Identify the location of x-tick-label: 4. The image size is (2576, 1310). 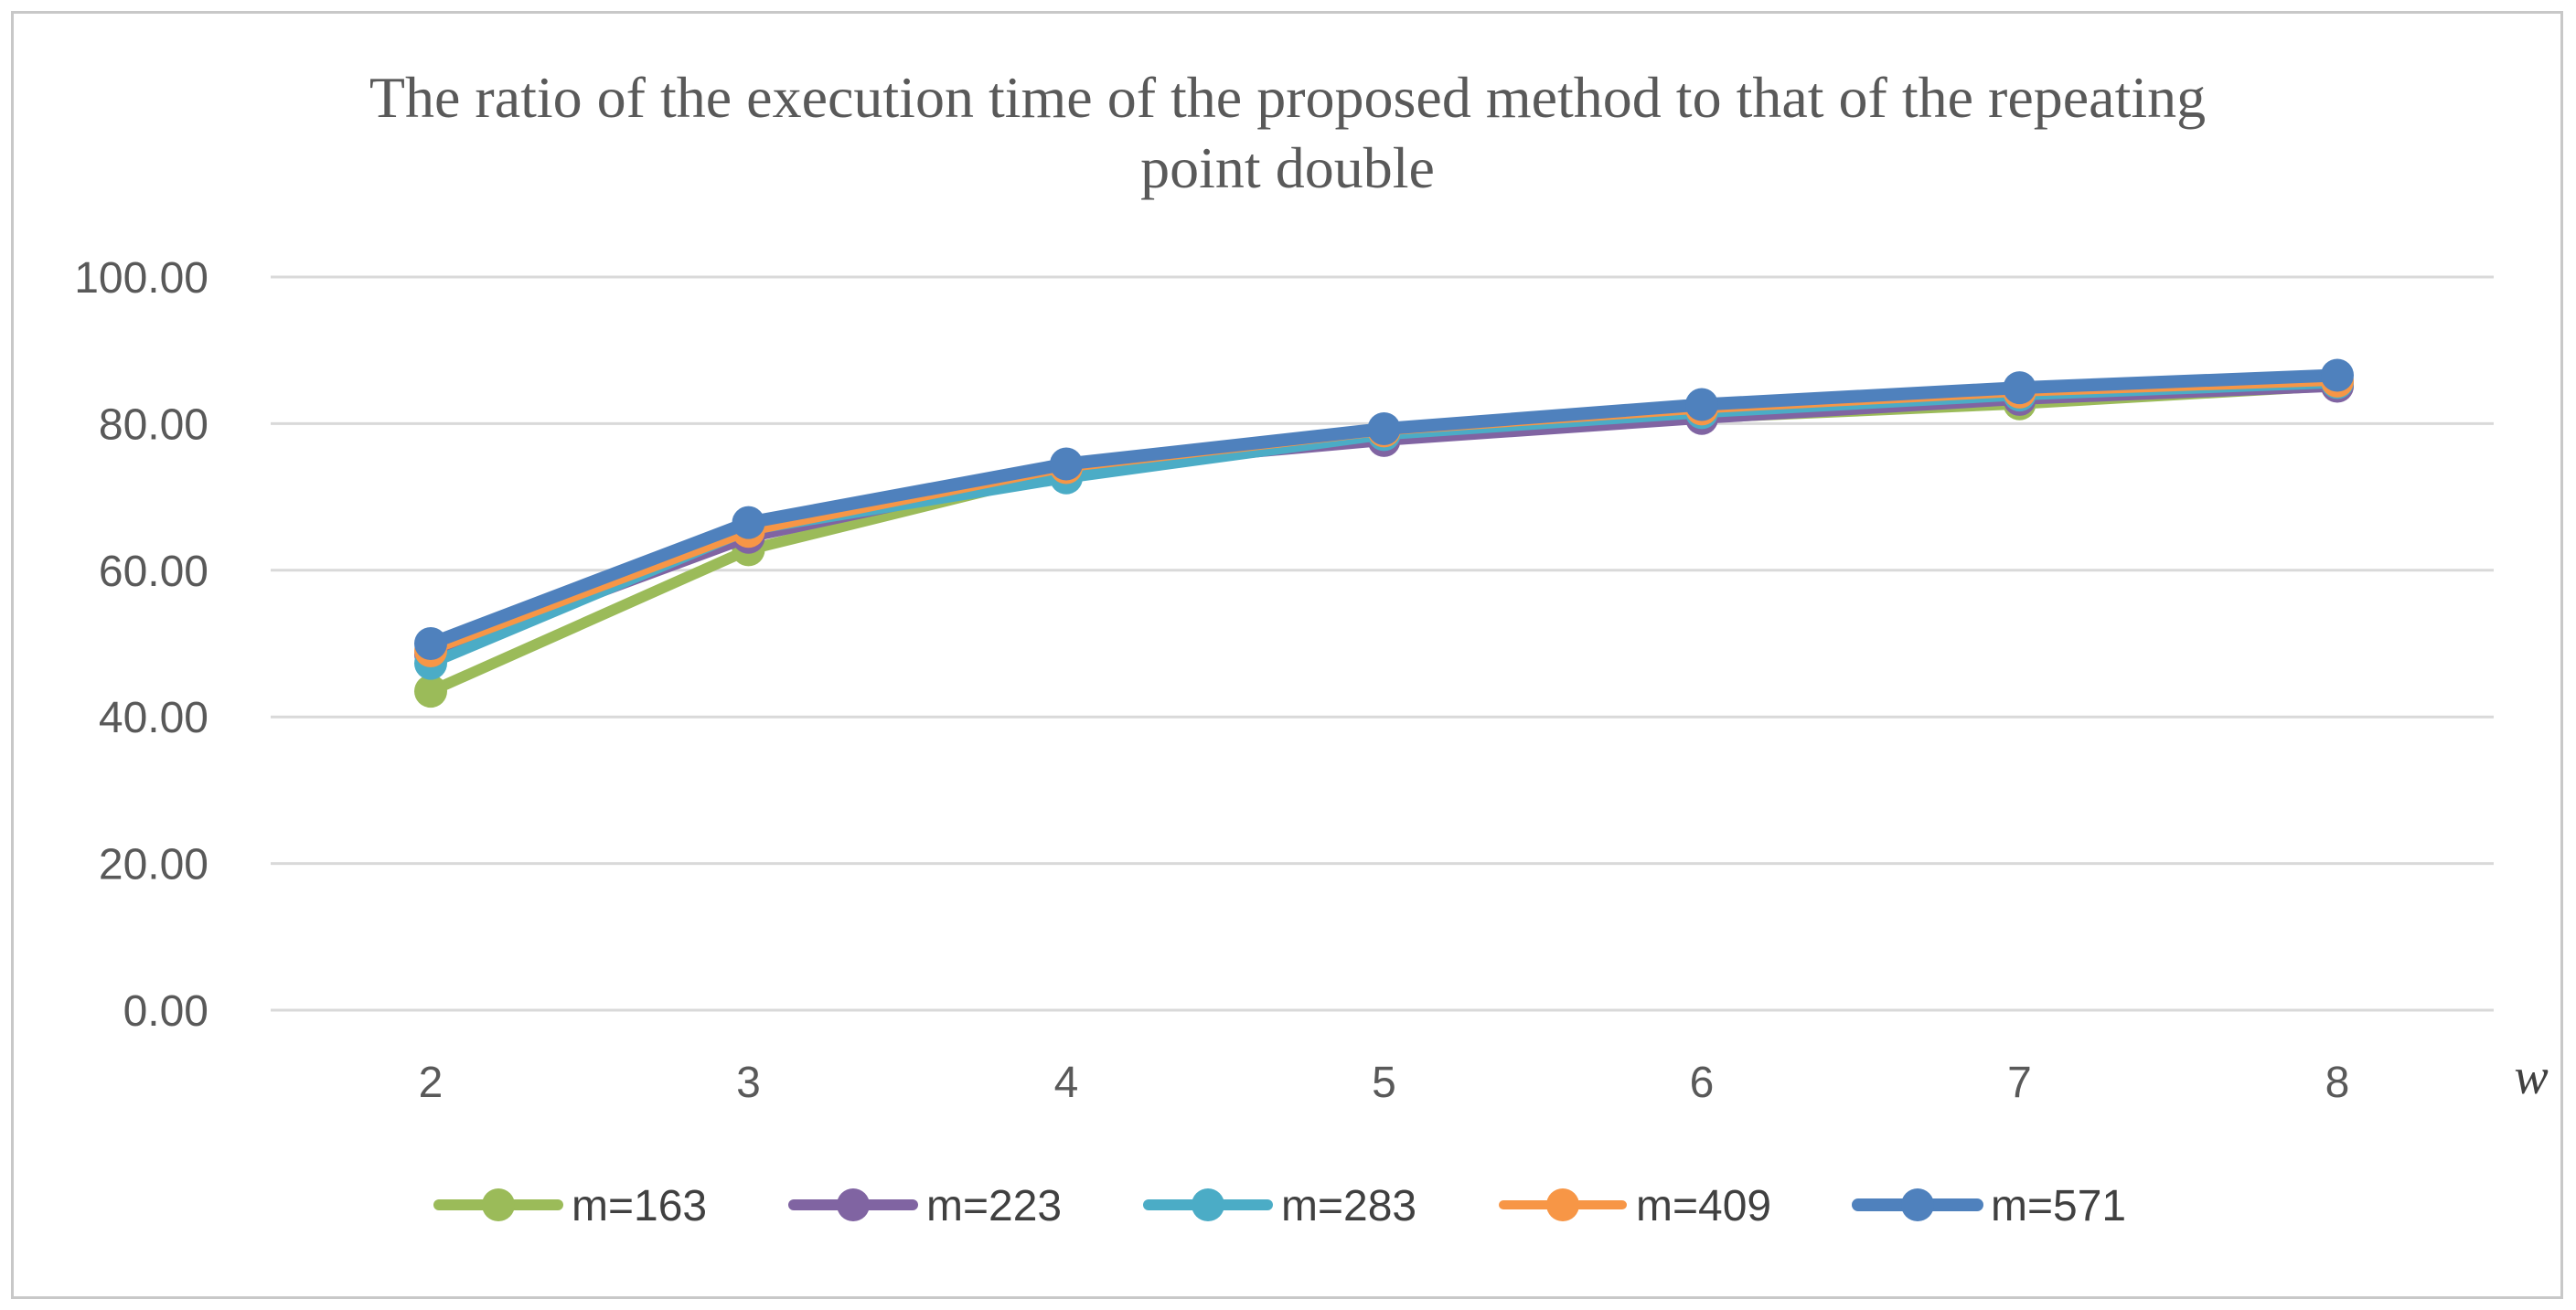
(1066, 1083).